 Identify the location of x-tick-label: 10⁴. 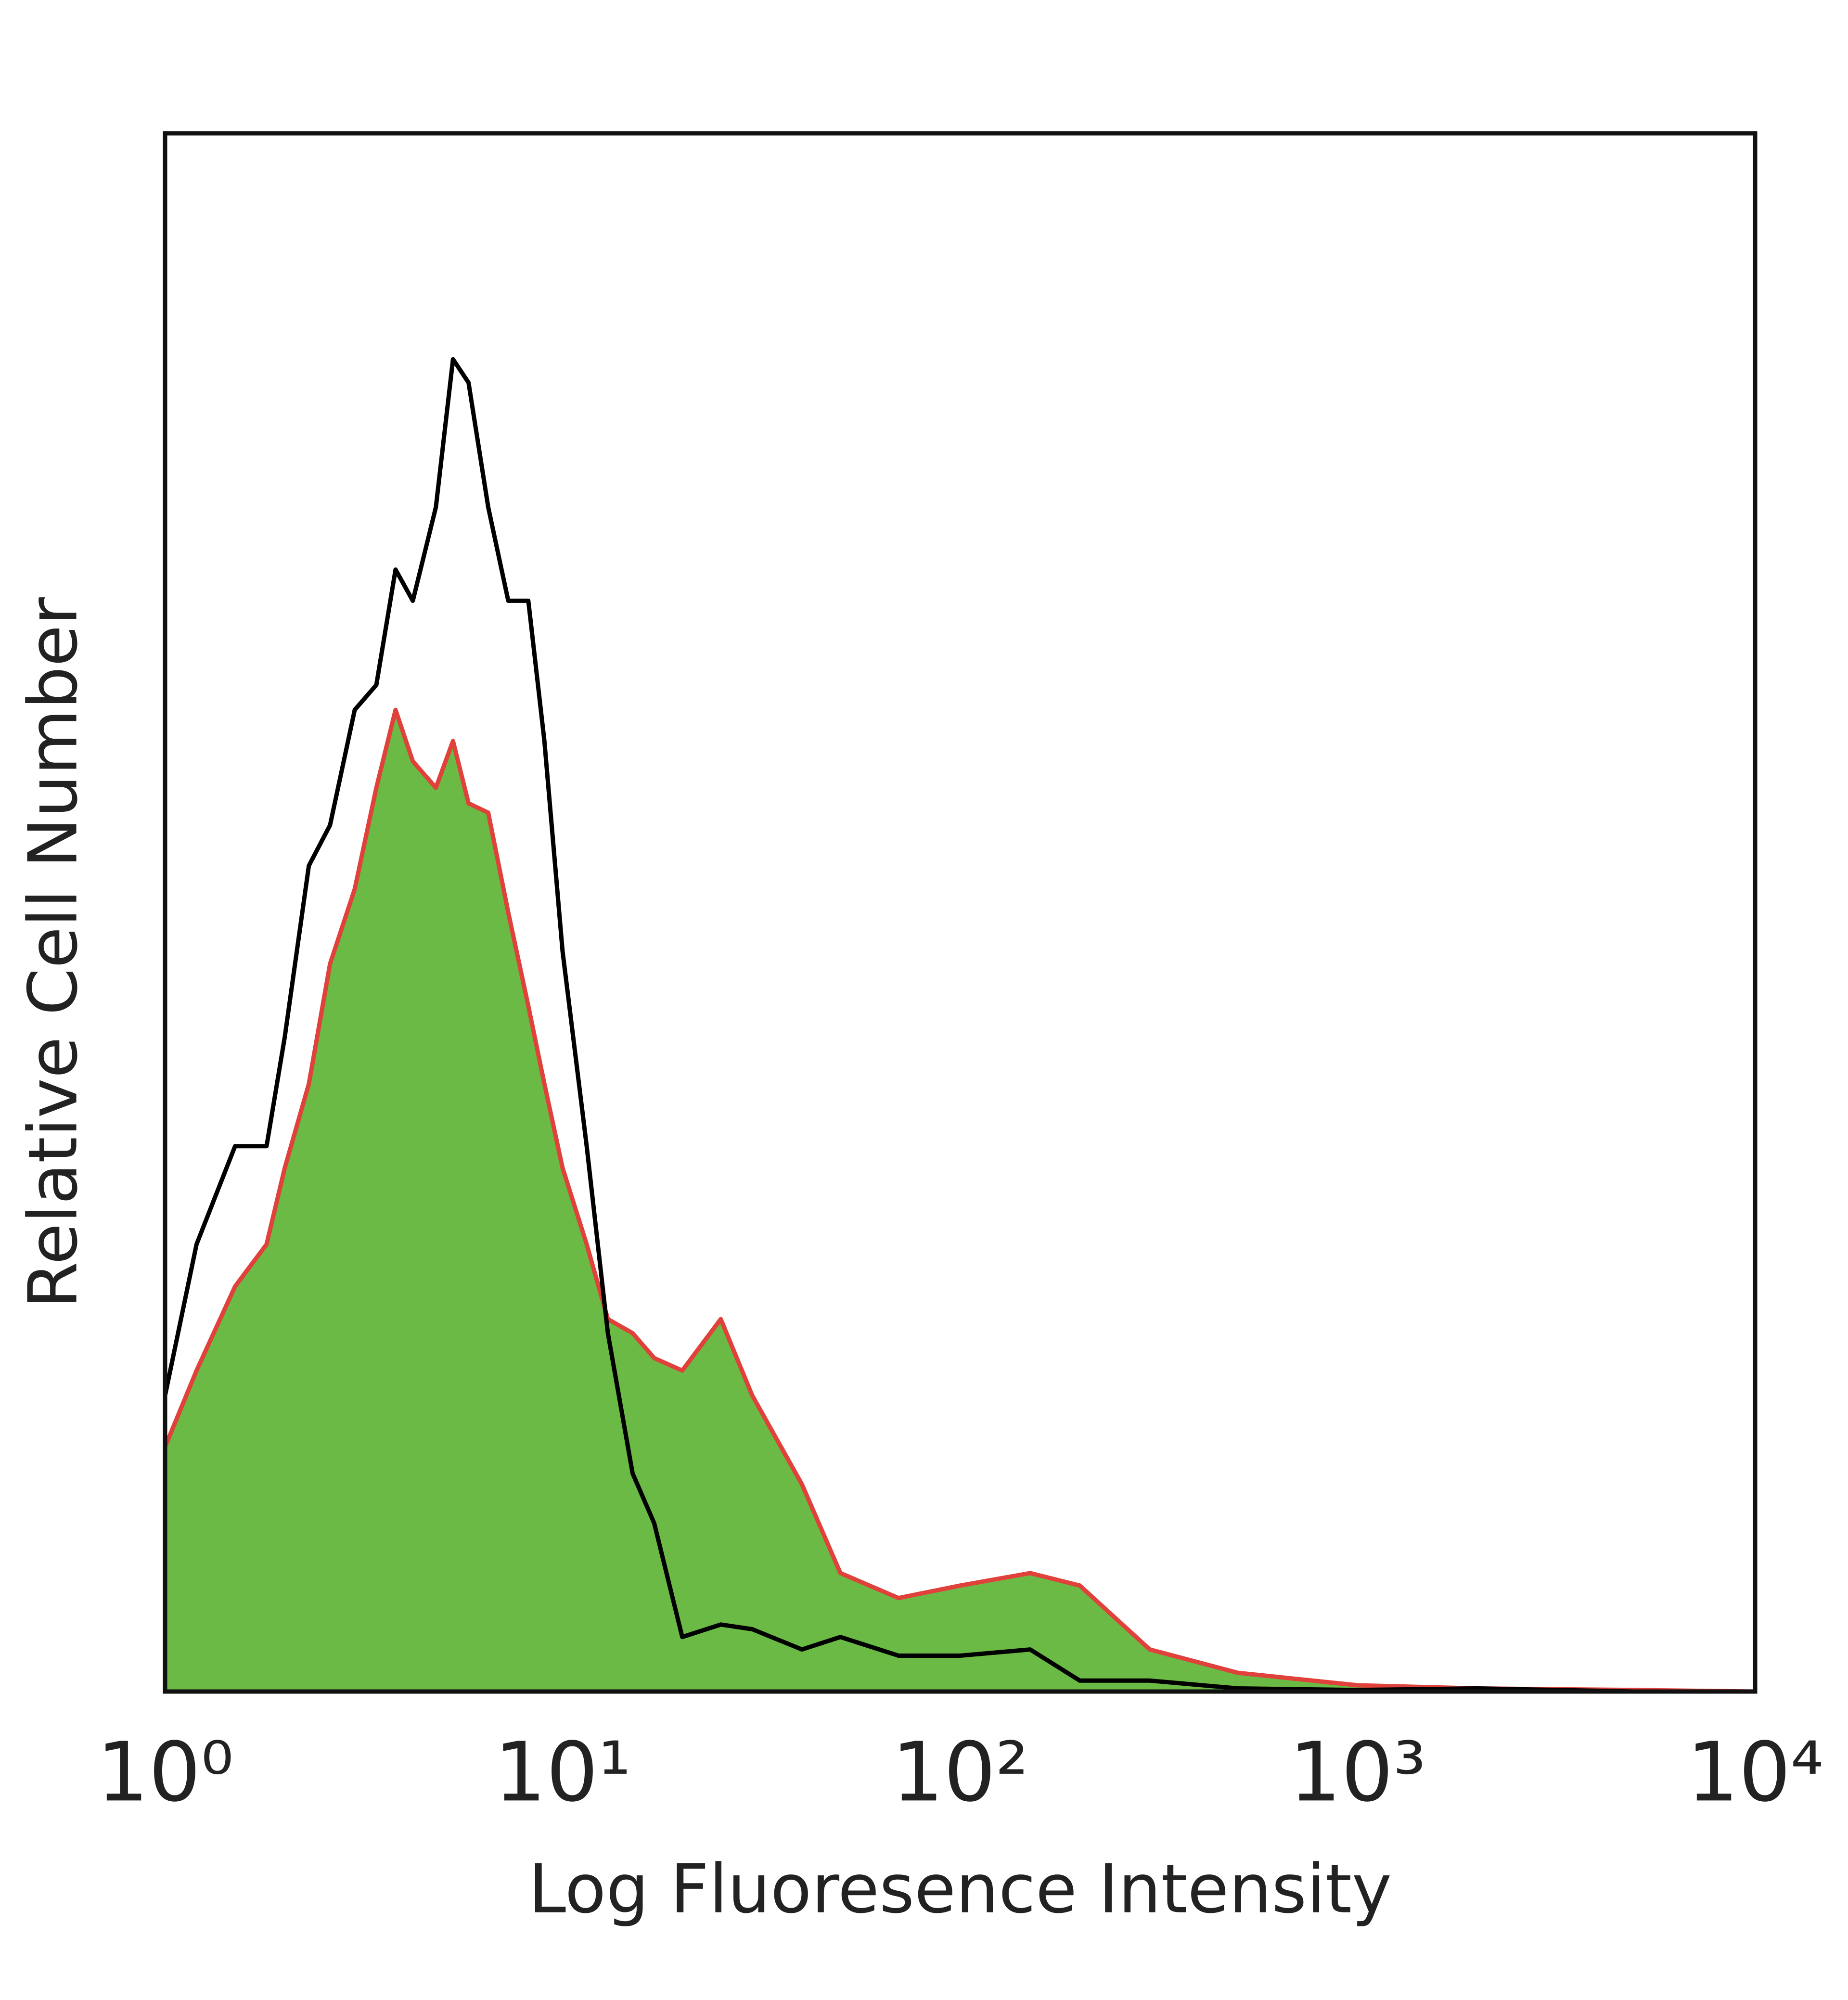
(1755, 1772).